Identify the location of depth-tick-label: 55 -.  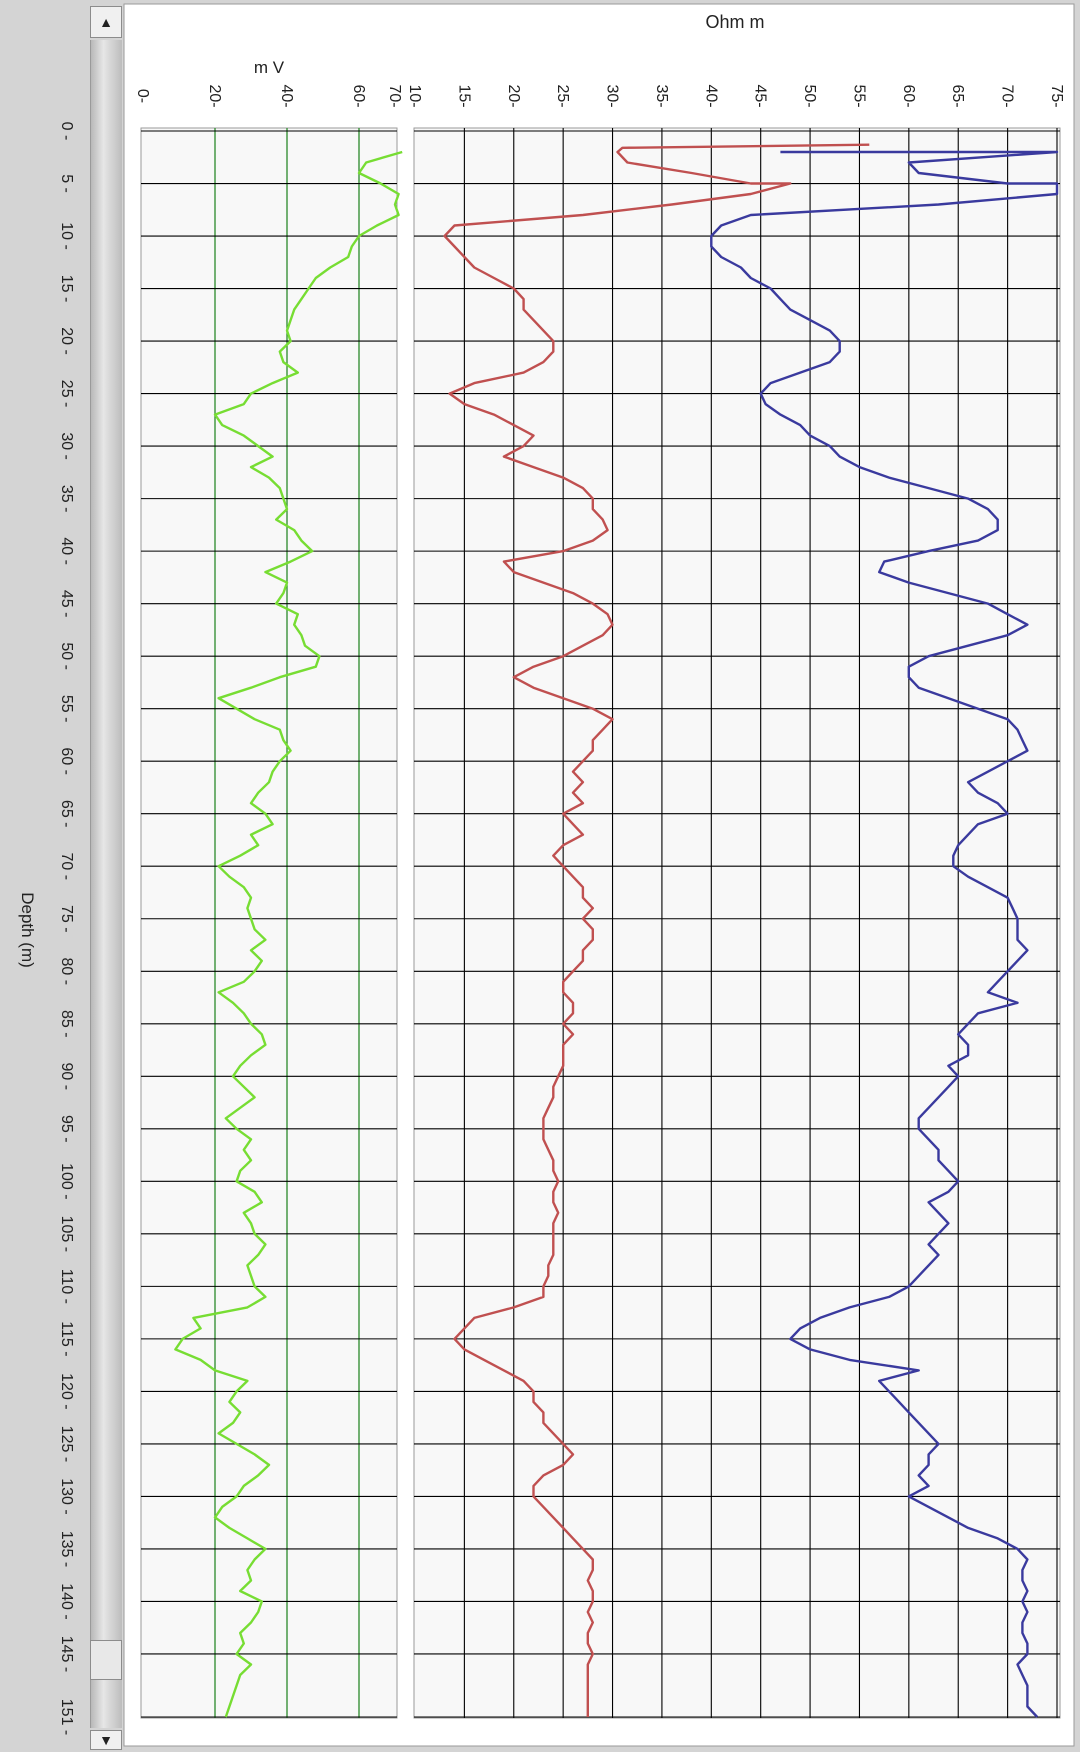
(66, 709).